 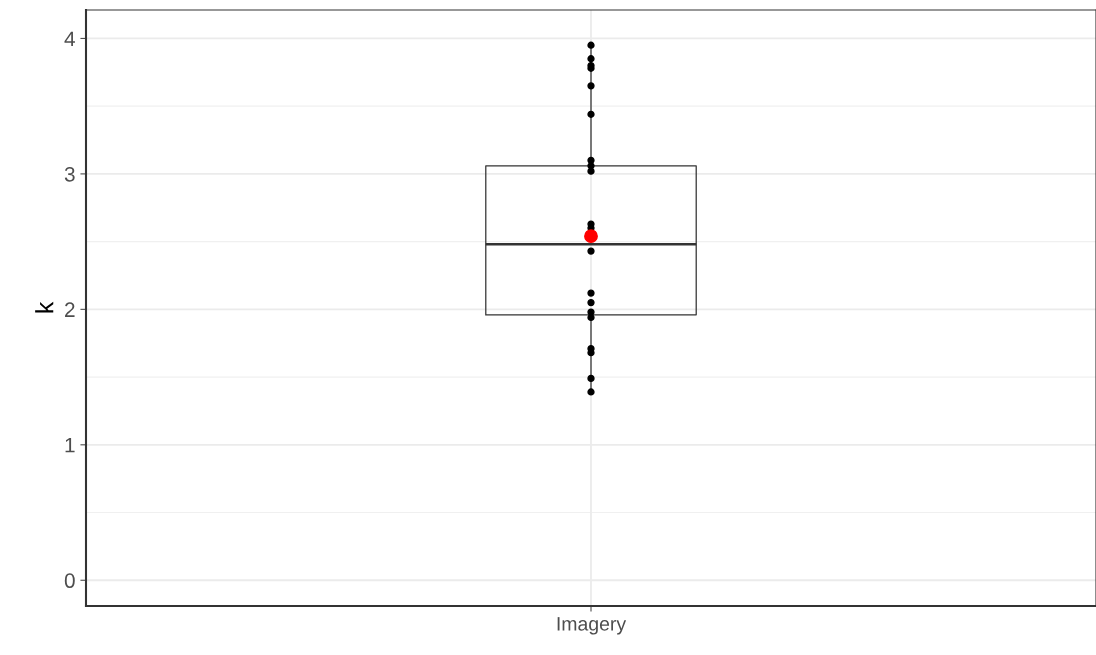 What do you see at coordinates (69, 581) in the screenshot?
I see `y-tick-label: 0` at bounding box center [69, 581].